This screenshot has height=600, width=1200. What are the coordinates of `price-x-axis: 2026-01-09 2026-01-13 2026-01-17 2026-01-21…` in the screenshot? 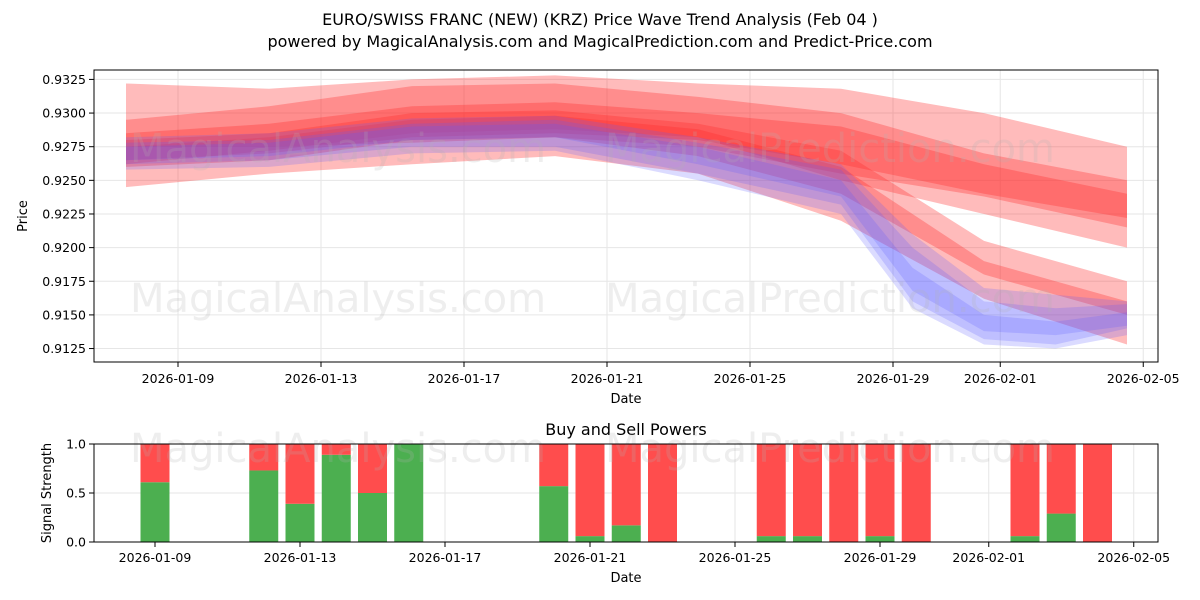 It's located at (661, 374).